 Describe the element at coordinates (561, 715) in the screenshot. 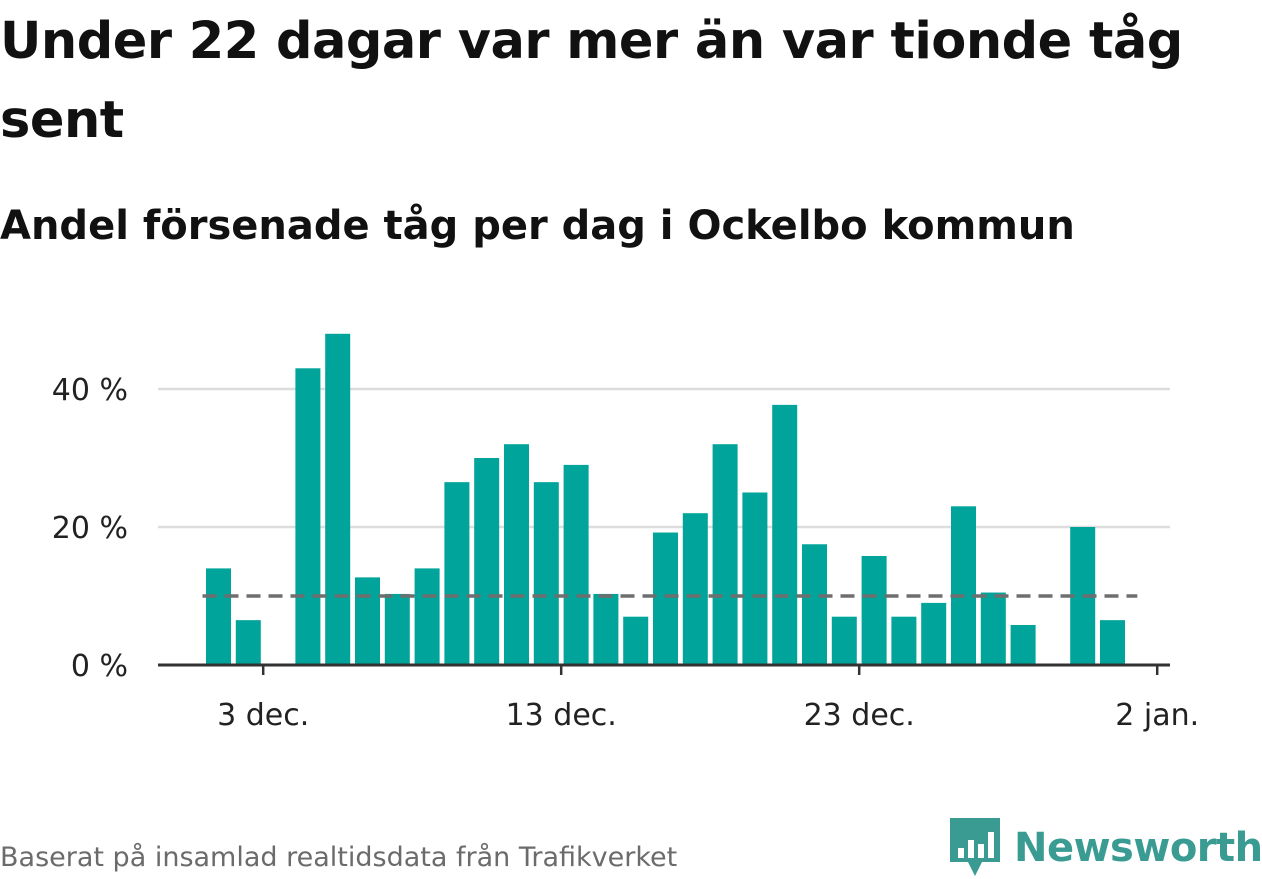

I see `x-tick-label: 13 dec.` at that location.